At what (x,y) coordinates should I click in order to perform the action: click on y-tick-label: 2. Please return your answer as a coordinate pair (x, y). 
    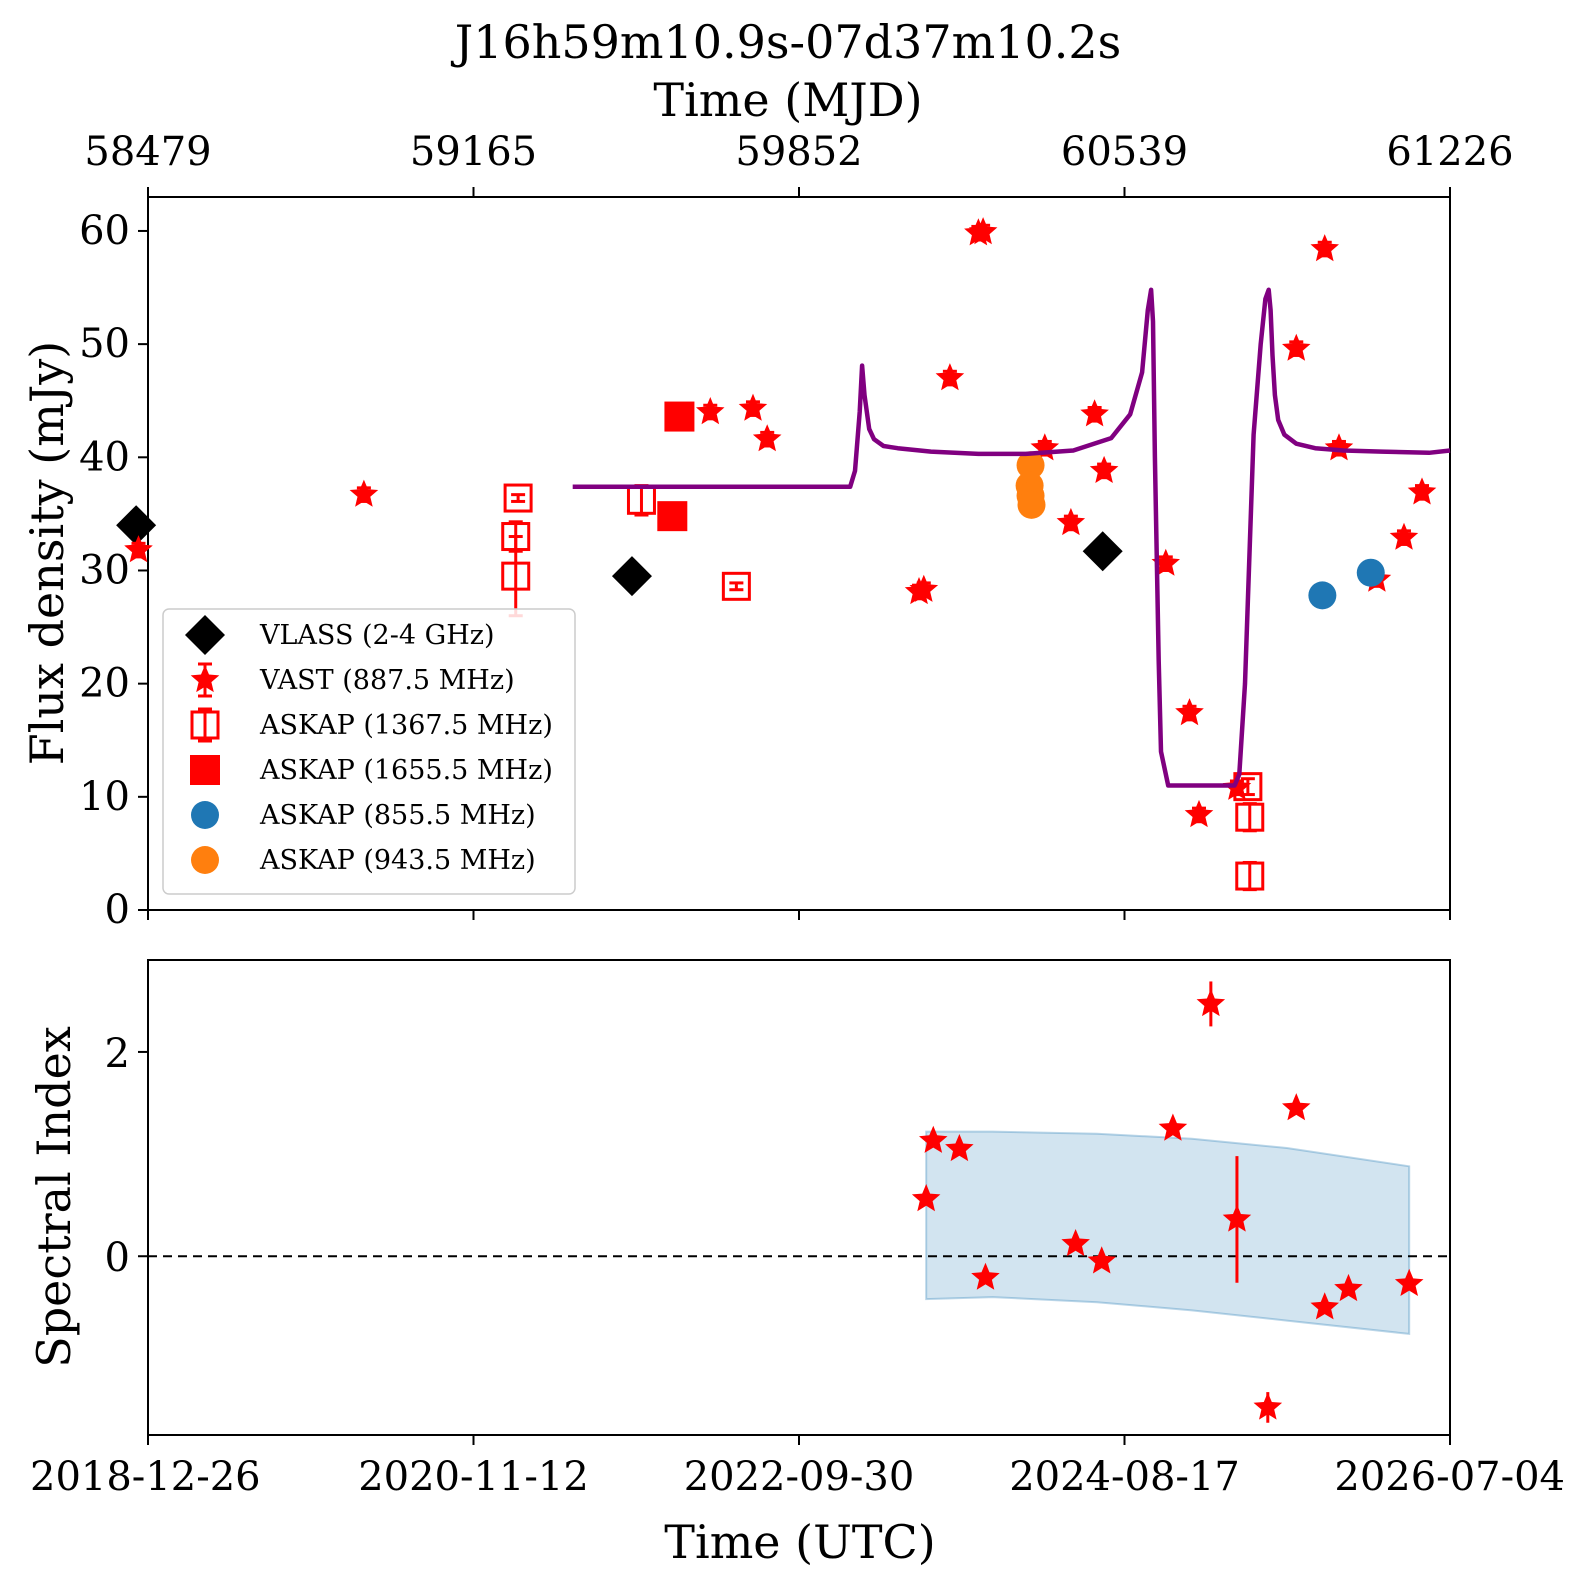
    Looking at the image, I should click on (117, 1054).